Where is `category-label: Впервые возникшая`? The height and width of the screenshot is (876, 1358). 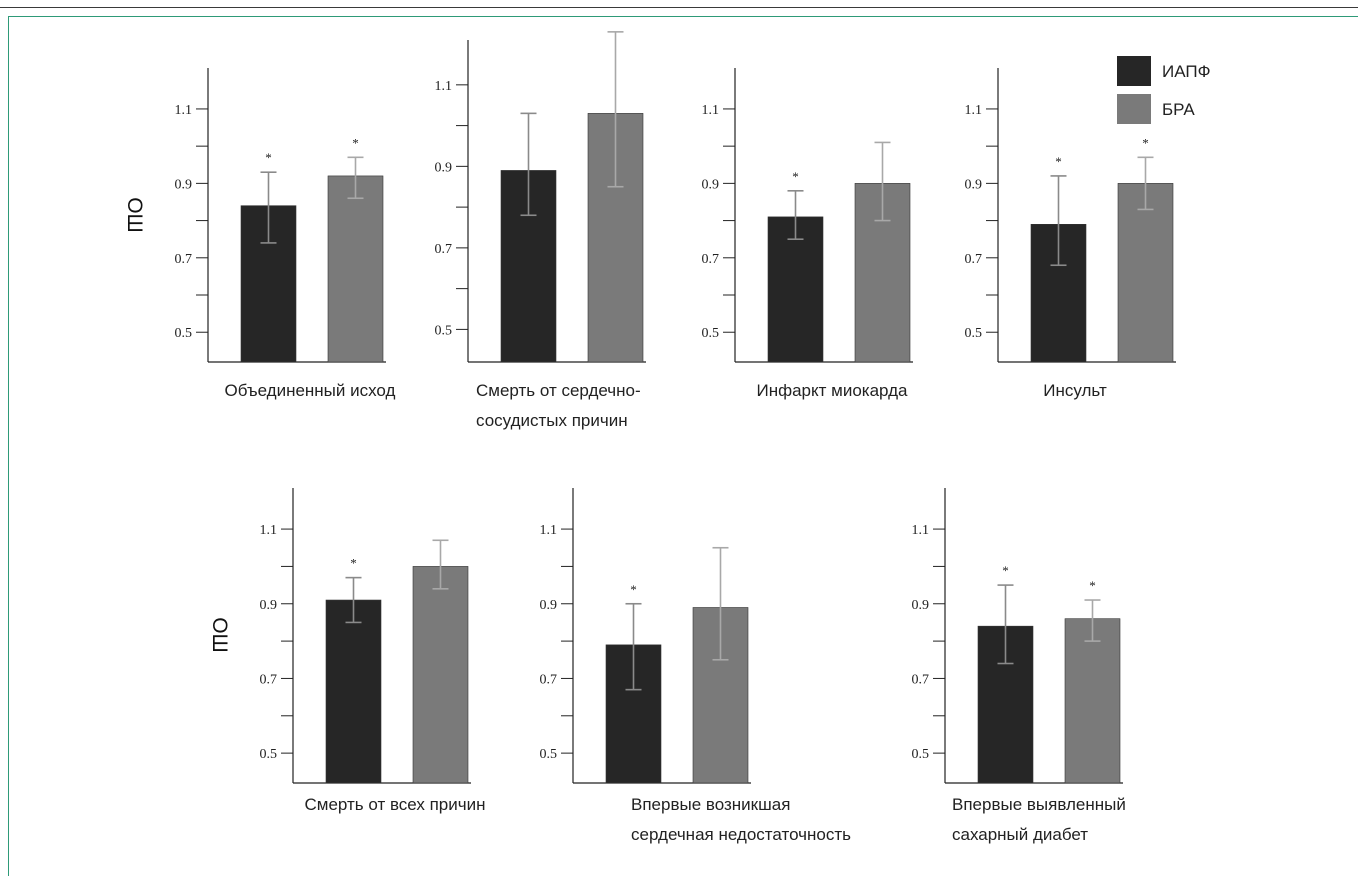 category-label: Впервые возникшая is located at coordinates (710, 804).